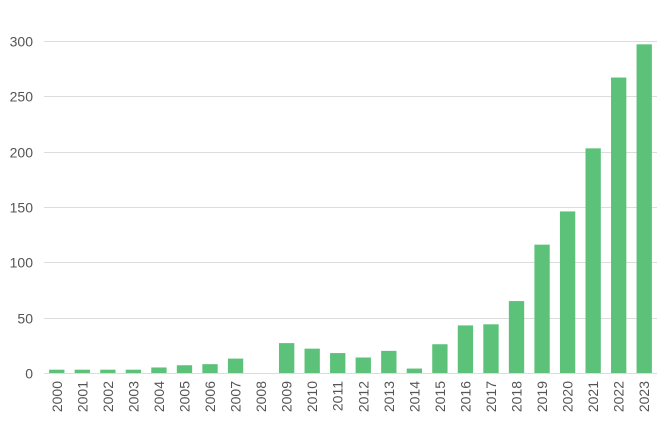 The height and width of the screenshot is (435, 669). I want to click on bar-2002, so click(108, 371).